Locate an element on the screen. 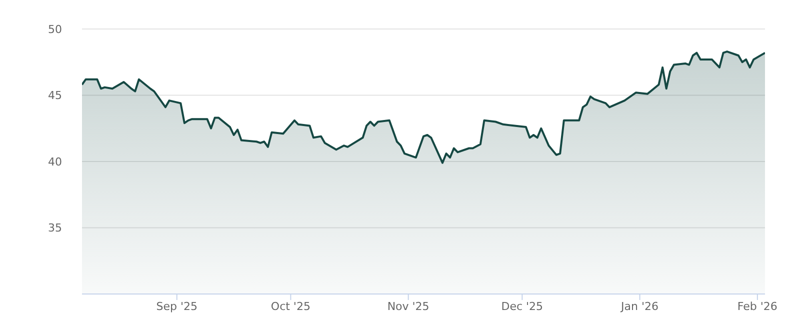  y-tick-label: 45 is located at coordinates (55, 95).